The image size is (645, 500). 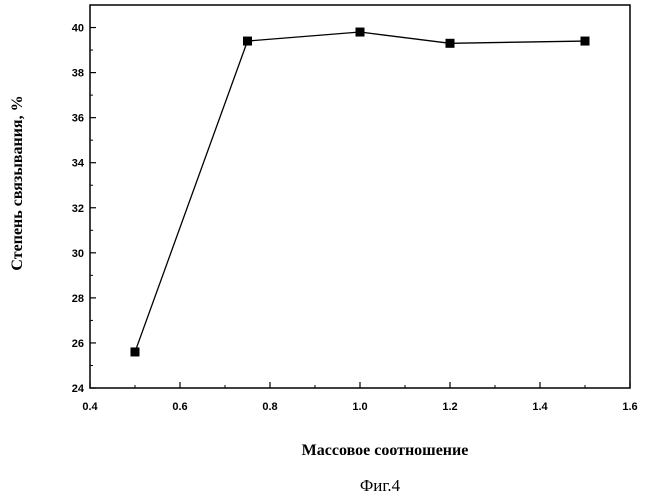 What do you see at coordinates (17, 182) in the screenshot?
I see `y-axis-title: Степень связывания, %` at bounding box center [17, 182].